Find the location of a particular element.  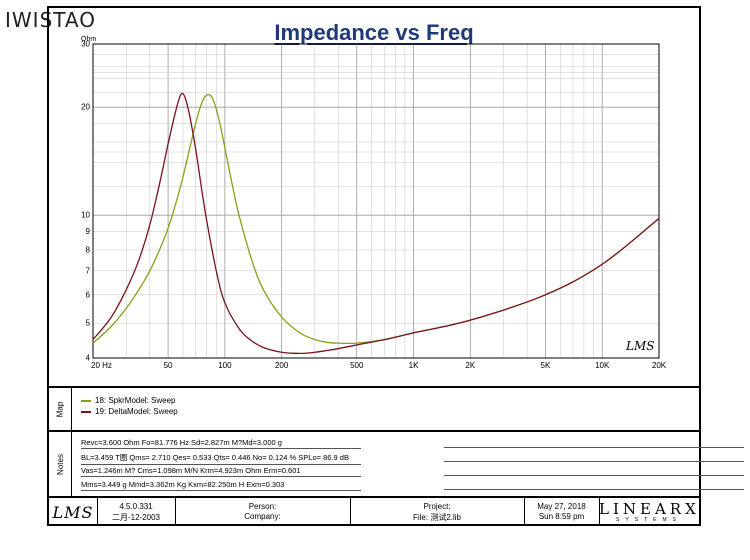

footer-date-cell: May 27, 2018 Sun 8:59 pm is located at coordinates (562, 511).